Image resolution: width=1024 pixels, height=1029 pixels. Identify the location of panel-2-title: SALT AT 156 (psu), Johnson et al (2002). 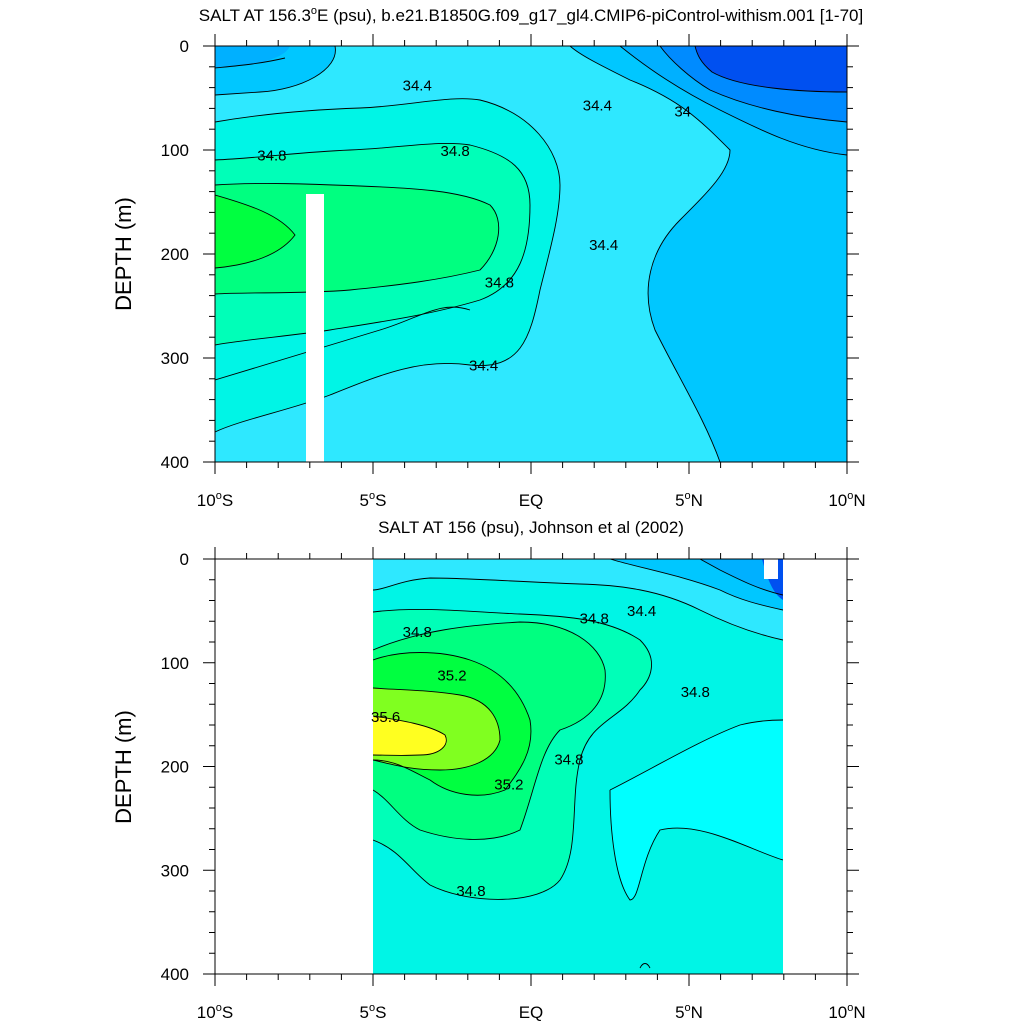
(531, 527).